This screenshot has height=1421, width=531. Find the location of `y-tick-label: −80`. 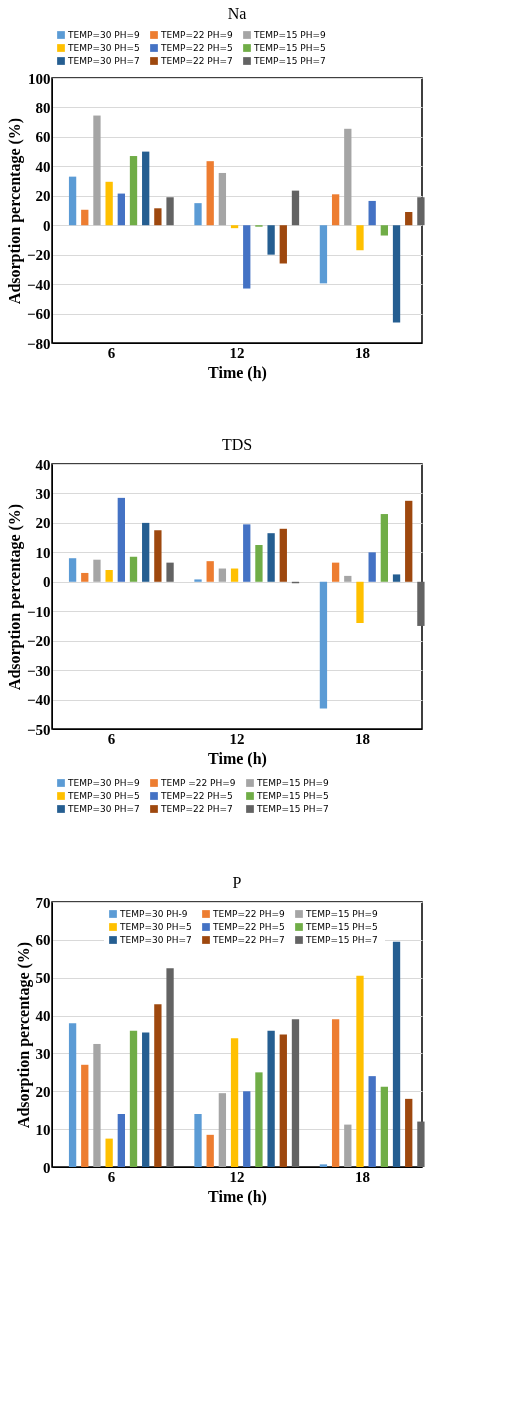

y-tick-label: −80 is located at coordinates (38, 343).